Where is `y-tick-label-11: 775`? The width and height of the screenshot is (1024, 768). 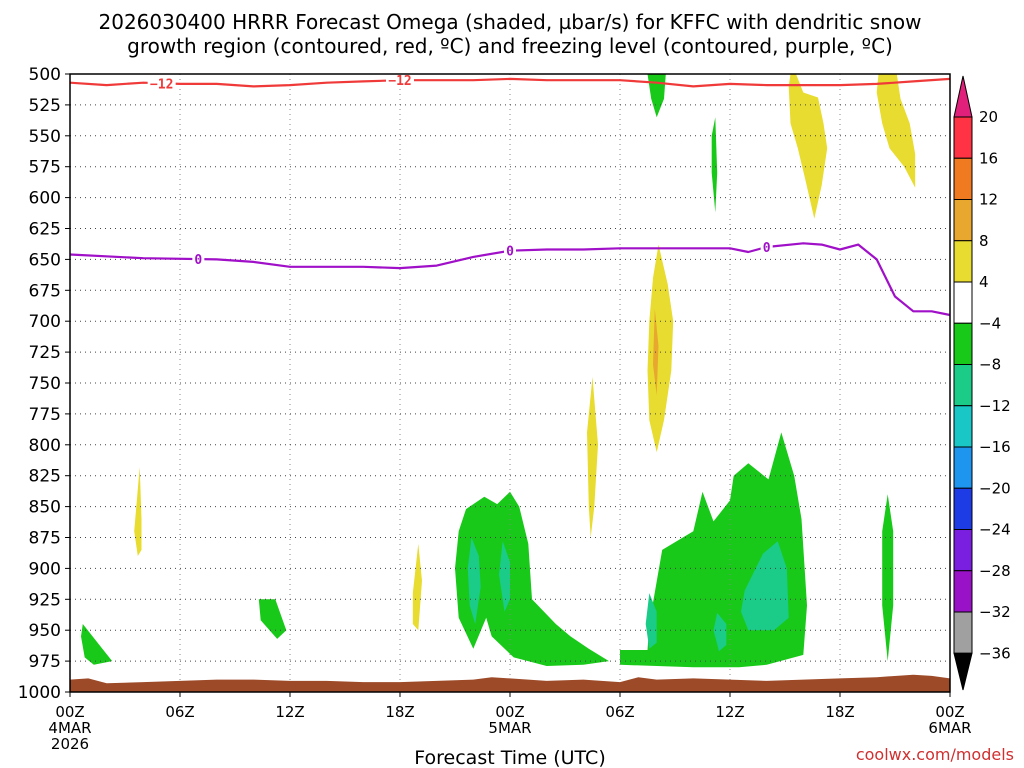 y-tick-label-11: 775 is located at coordinates (45, 415).